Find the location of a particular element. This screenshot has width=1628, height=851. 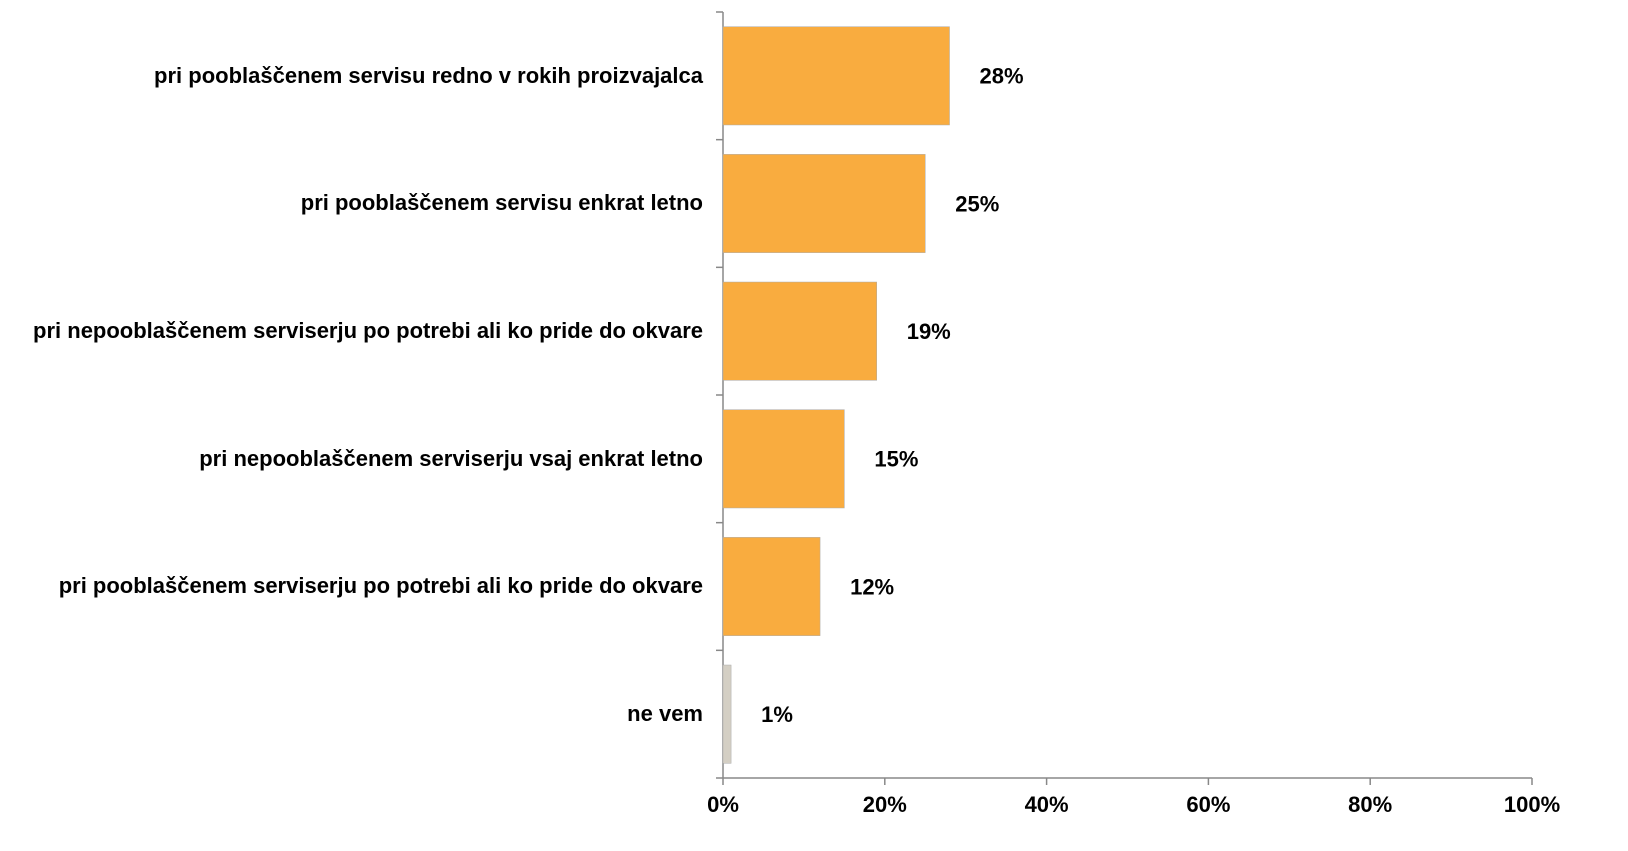

x-tick-label: 60% is located at coordinates (1208, 804).